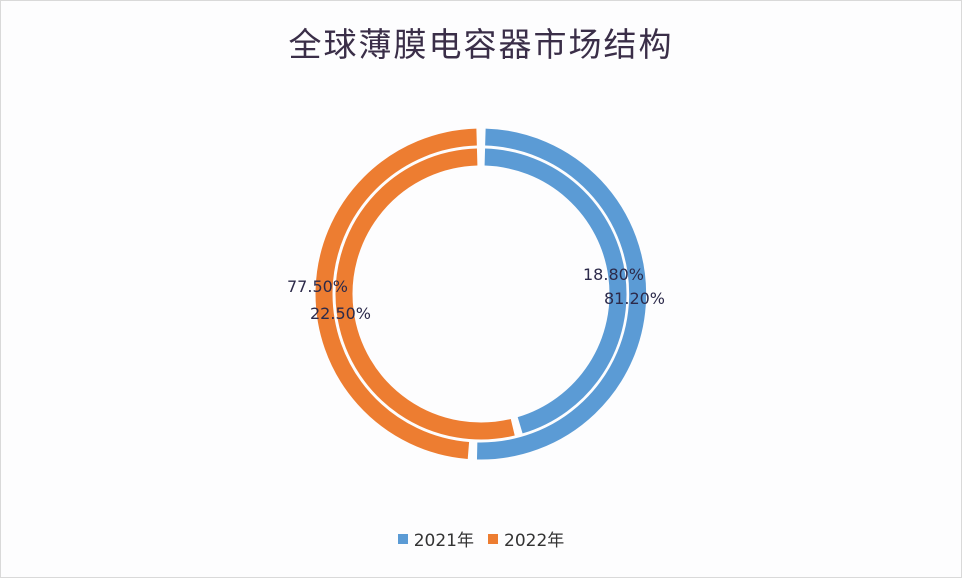  What do you see at coordinates (481, 44) in the screenshot?
I see `chart-title: 全球薄膜电容器市场结构` at bounding box center [481, 44].